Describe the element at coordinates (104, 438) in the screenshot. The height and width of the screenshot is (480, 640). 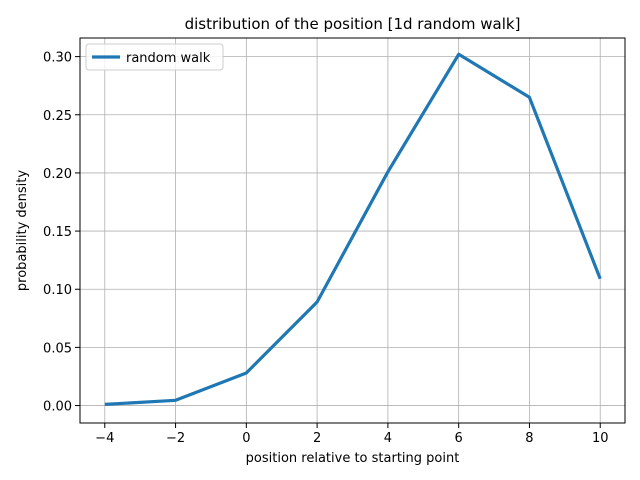
I see `x-tick-label: −4` at that location.